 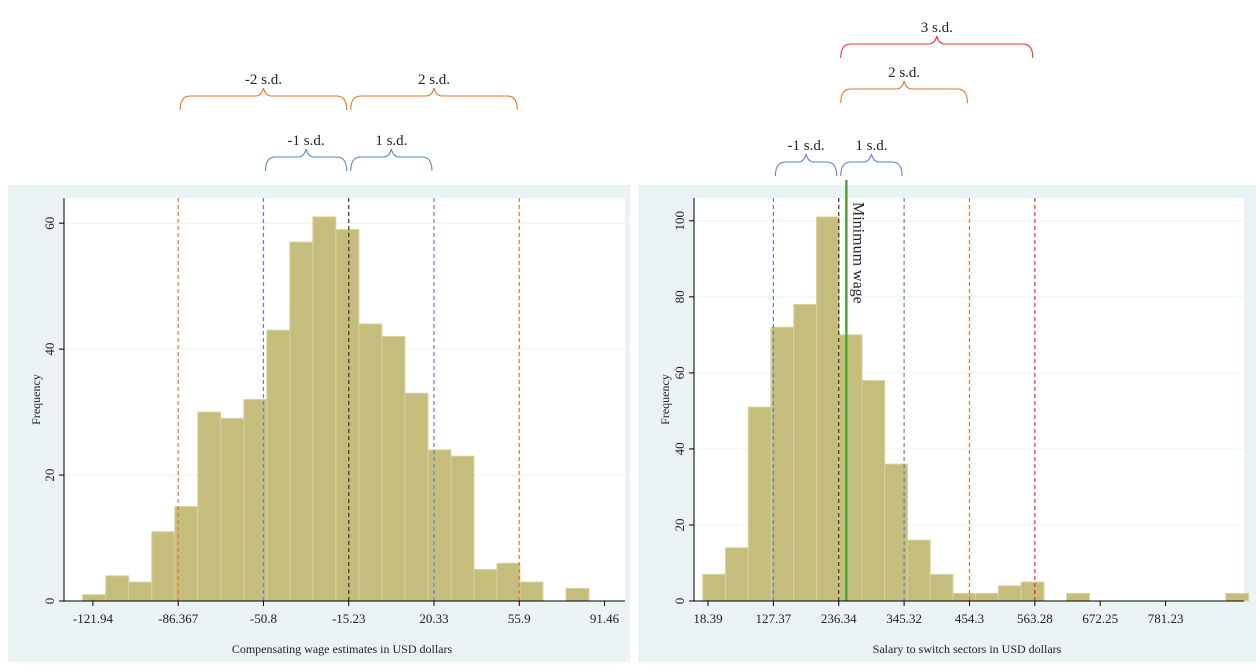 What do you see at coordinates (774, 618) in the screenshot?
I see `x-tick-label: 127.37` at bounding box center [774, 618].